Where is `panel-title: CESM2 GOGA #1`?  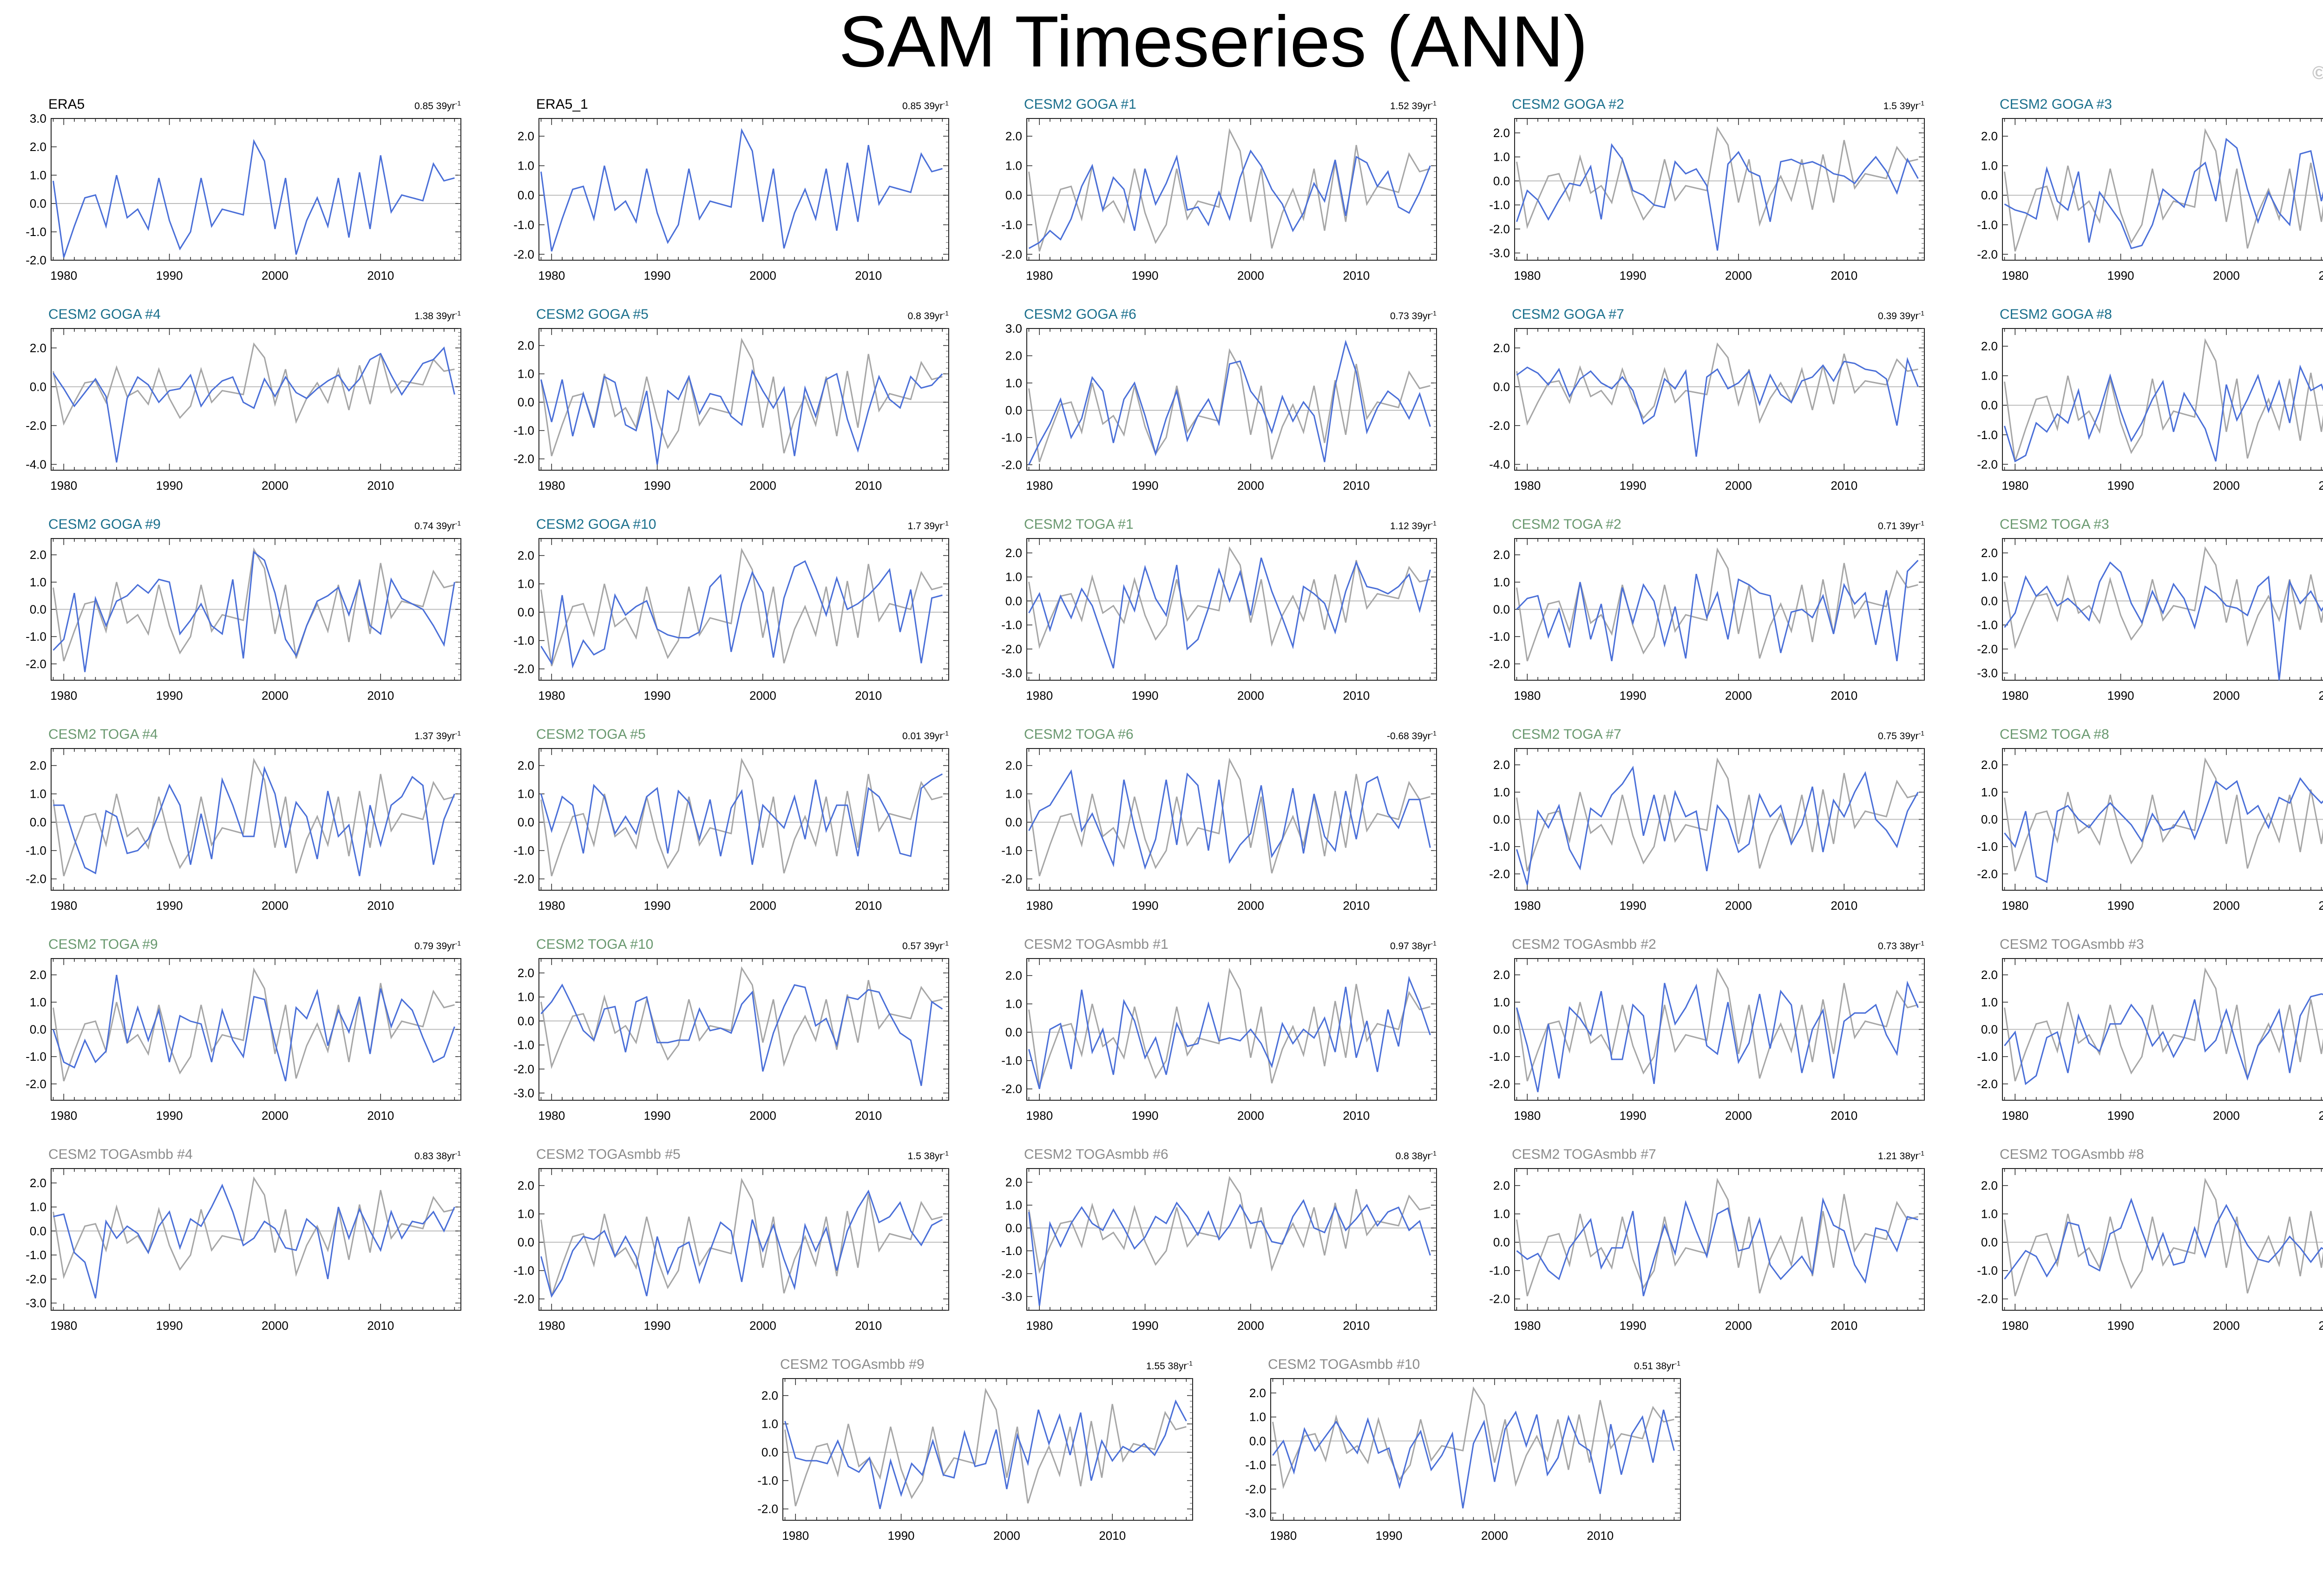
panel-title: CESM2 GOGA #1 is located at coordinates (1080, 104).